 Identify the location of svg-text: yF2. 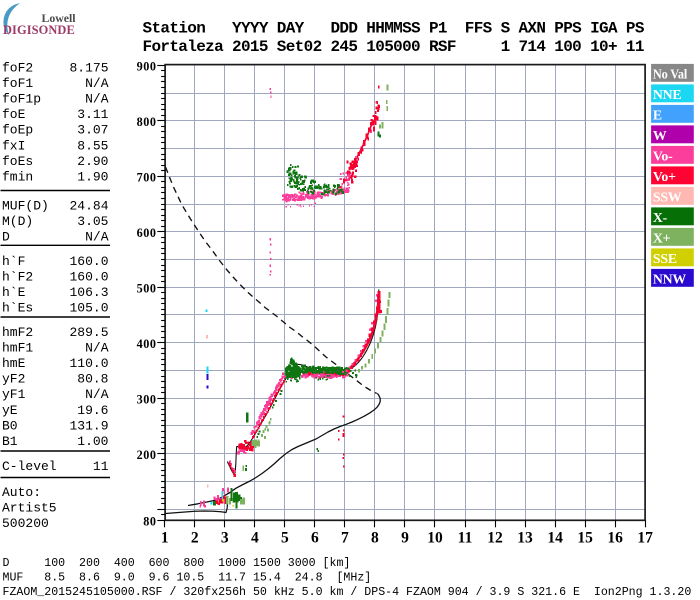
(13, 379).